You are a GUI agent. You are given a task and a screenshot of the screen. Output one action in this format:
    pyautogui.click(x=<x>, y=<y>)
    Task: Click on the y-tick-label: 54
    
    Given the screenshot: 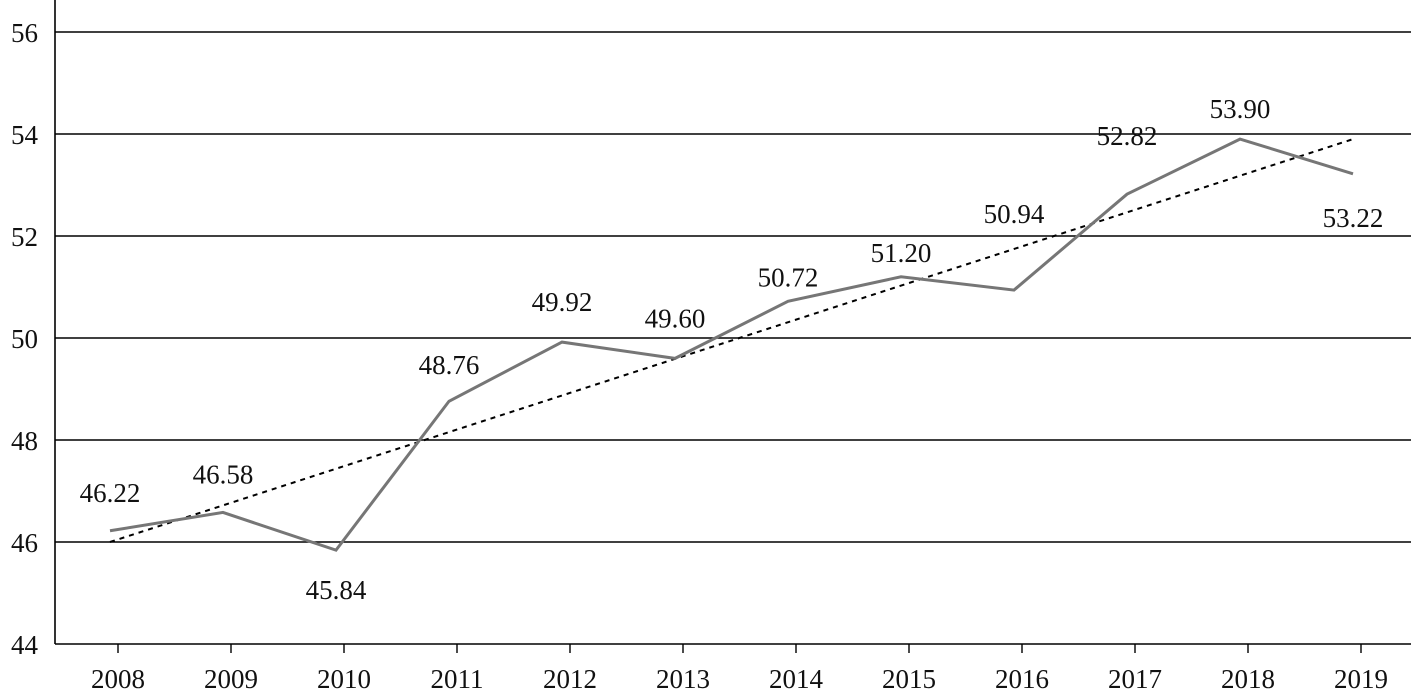 What is the action you would take?
    pyautogui.click(x=25, y=135)
    